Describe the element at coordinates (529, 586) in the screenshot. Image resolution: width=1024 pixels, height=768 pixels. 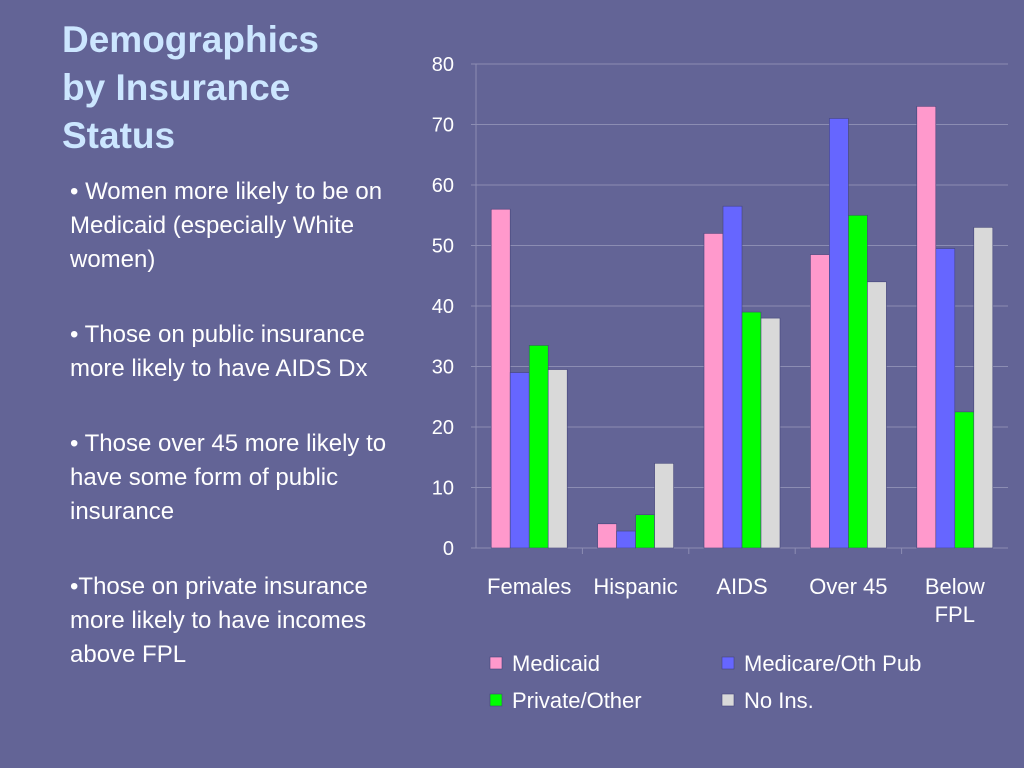
I see `x-tick-label: Females` at that location.